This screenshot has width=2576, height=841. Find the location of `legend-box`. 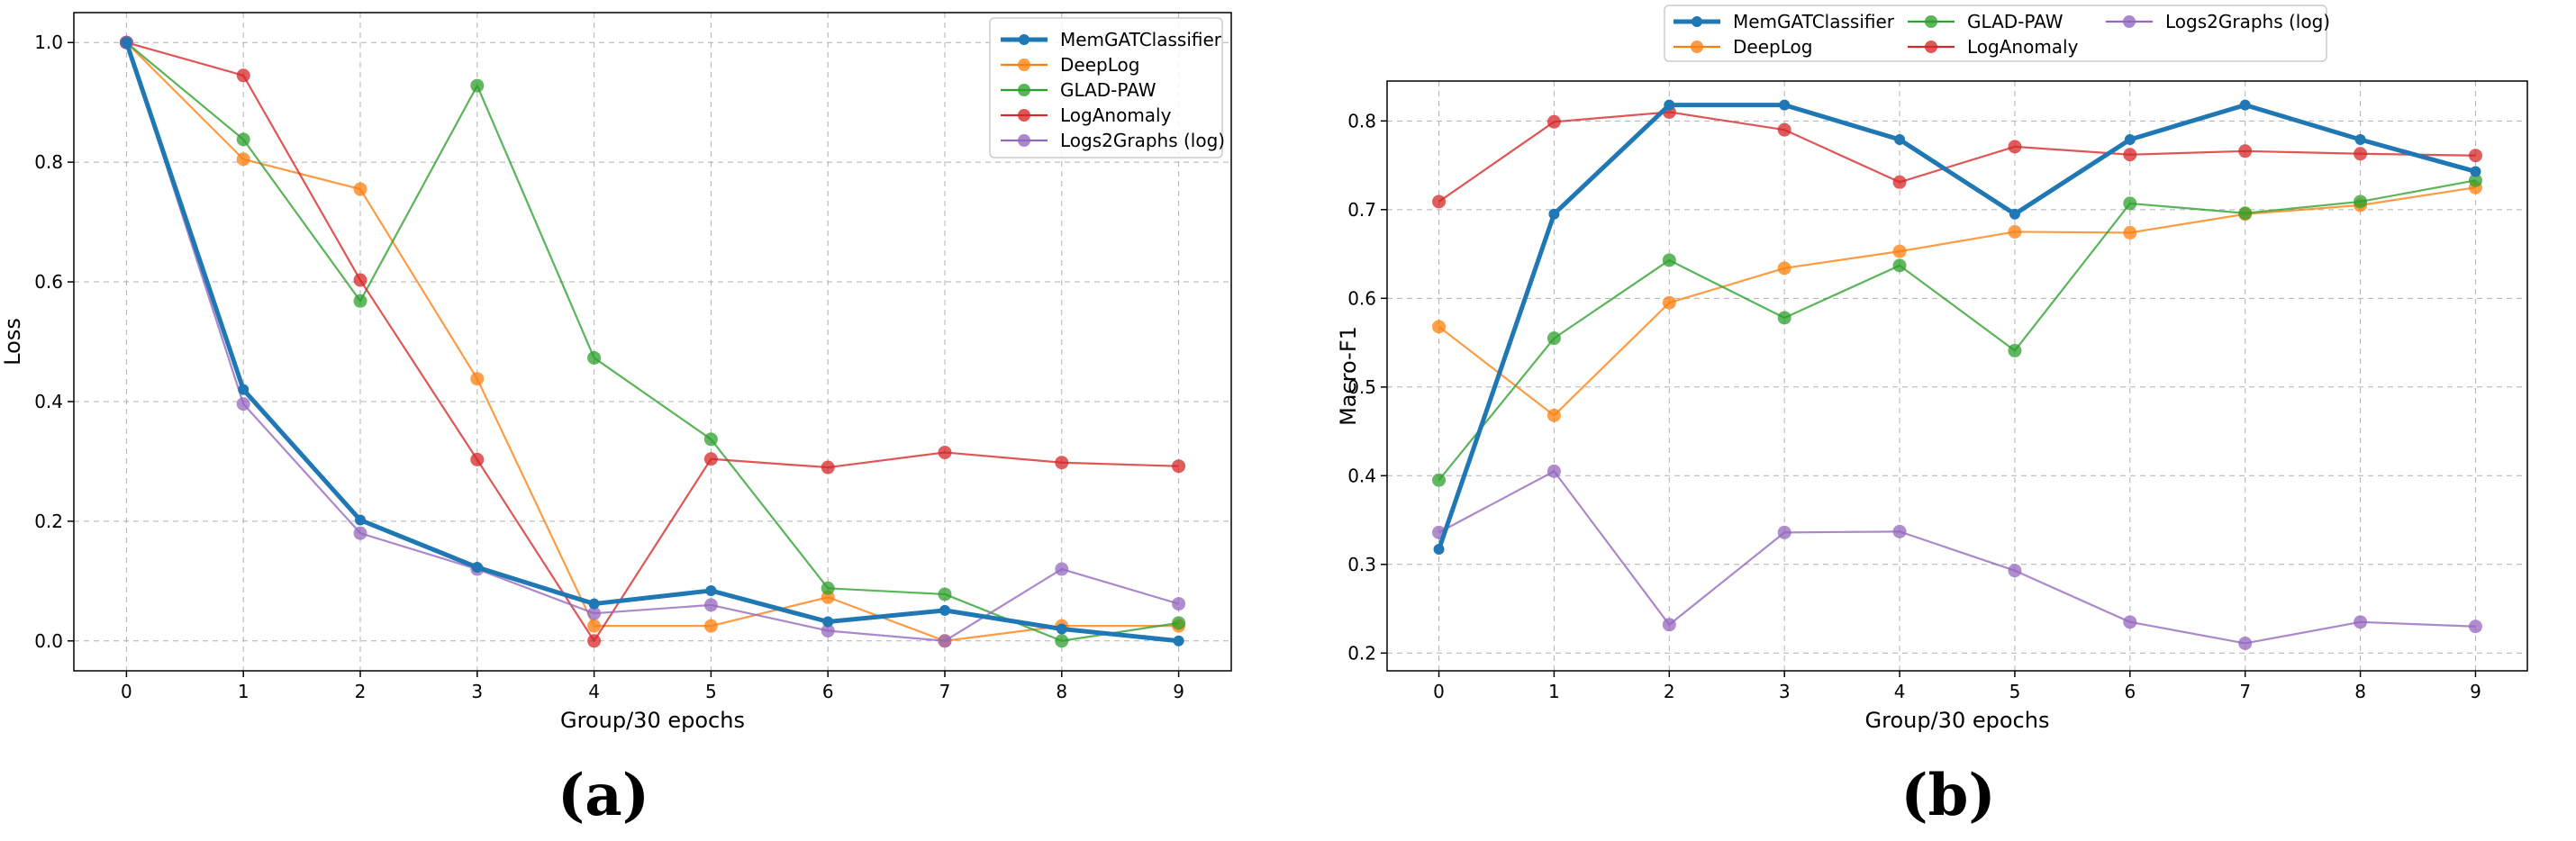

legend-box is located at coordinates (1106, 87).